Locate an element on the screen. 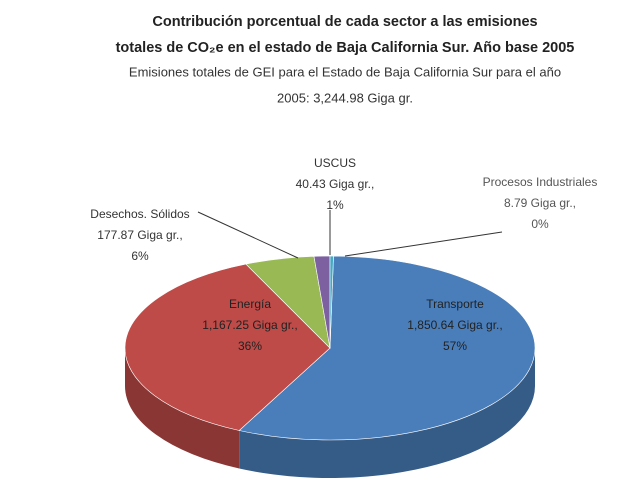 The height and width of the screenshot is (493, 642). slice-label: USCUS is located at coordinates (335, 163).